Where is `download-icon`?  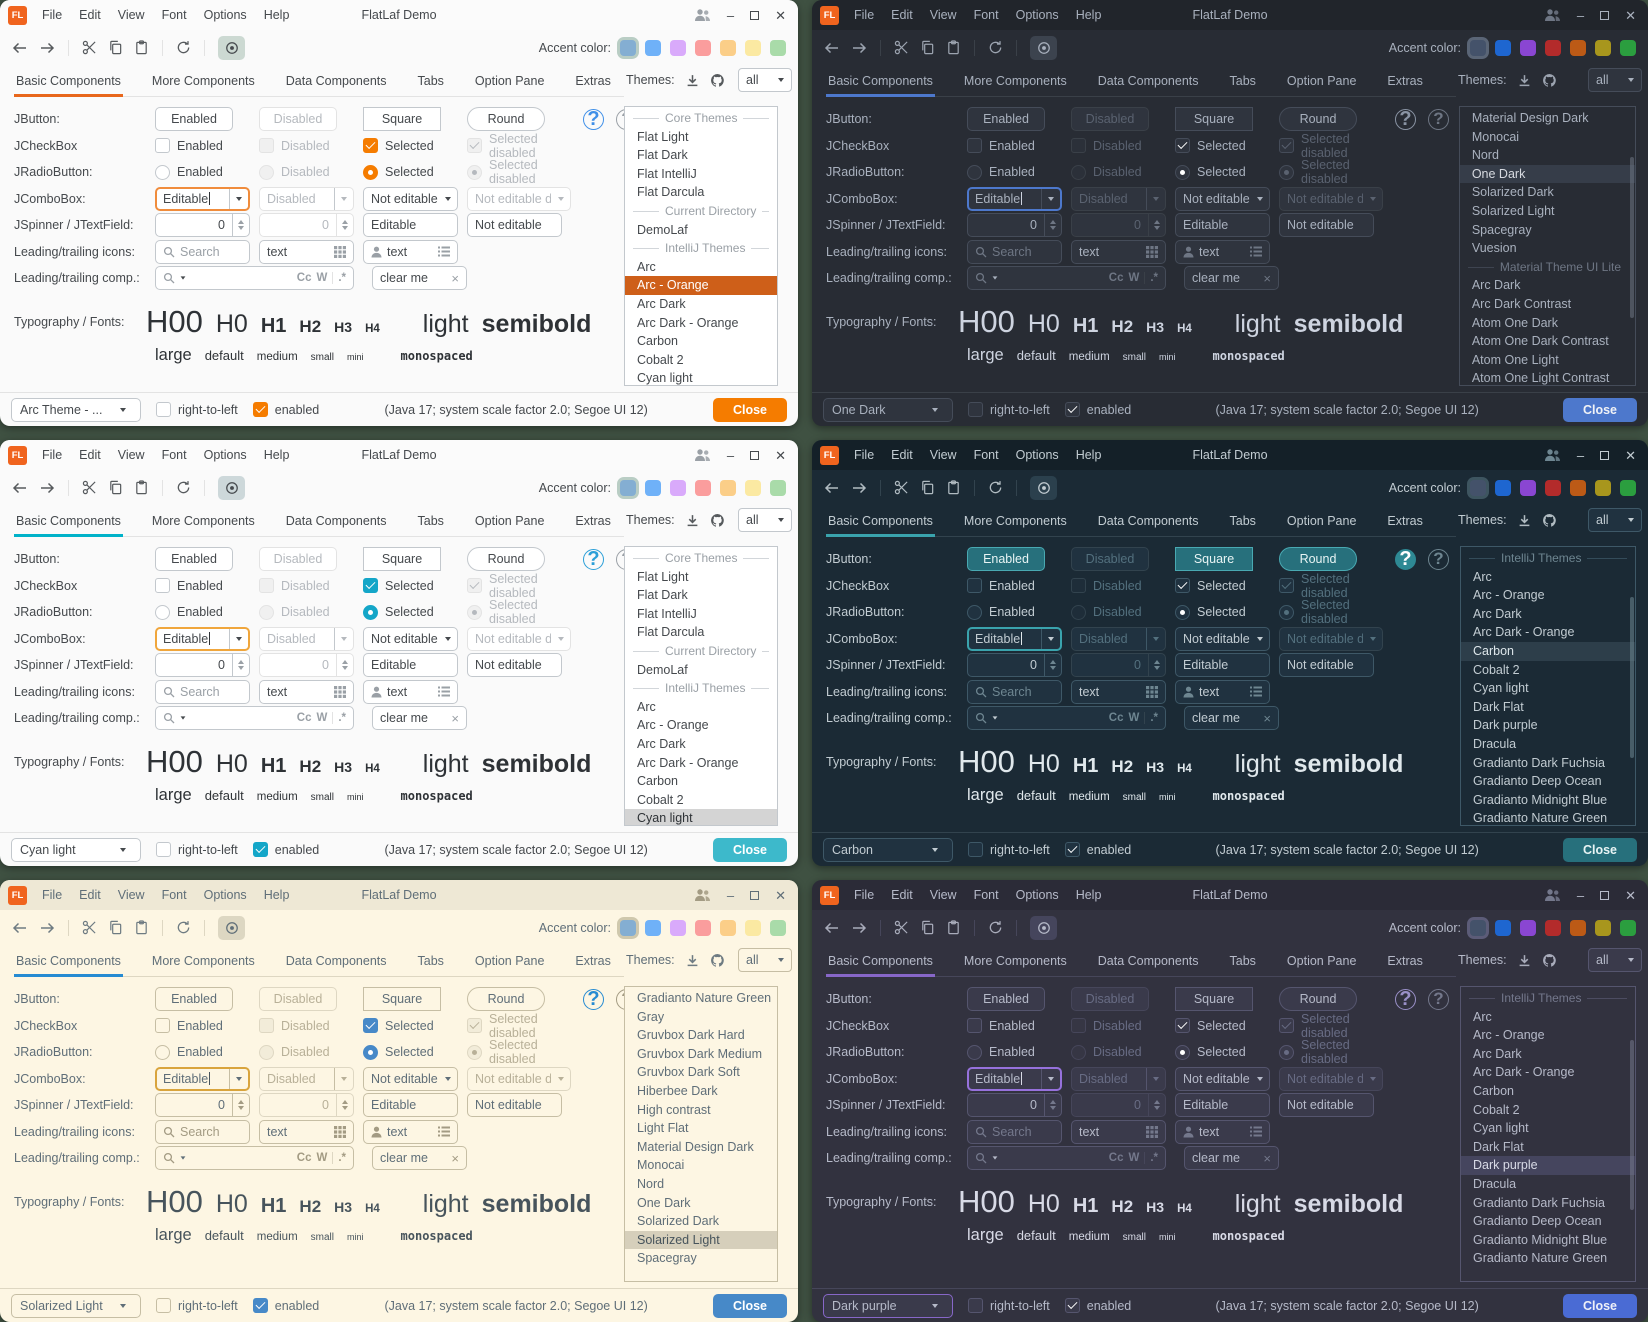 download-icon is located at coordinates (692, 80).